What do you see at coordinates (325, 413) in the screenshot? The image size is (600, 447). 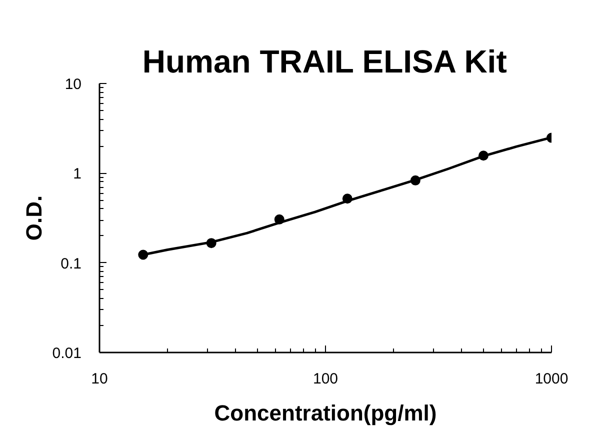 I see `x-axis-title: Concentration(pg/ml)` at bounding box center [325, 413].